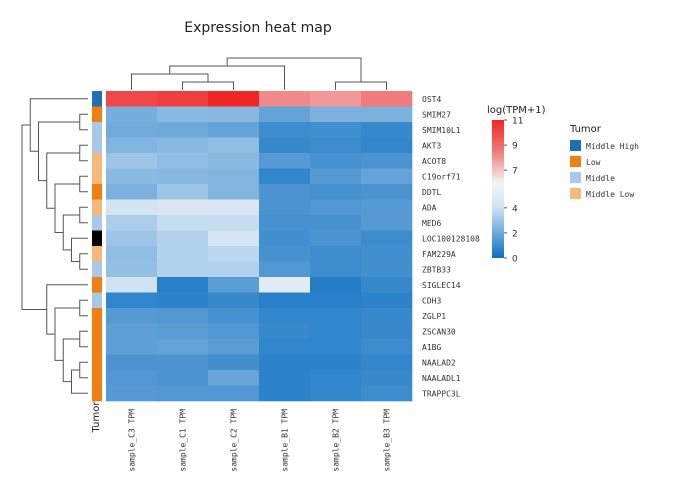 This screenshot has width=700, height=500. Describe the element at coordinates (612, 146) in the screenshot. I see `legend-label: Middle High` at that location.